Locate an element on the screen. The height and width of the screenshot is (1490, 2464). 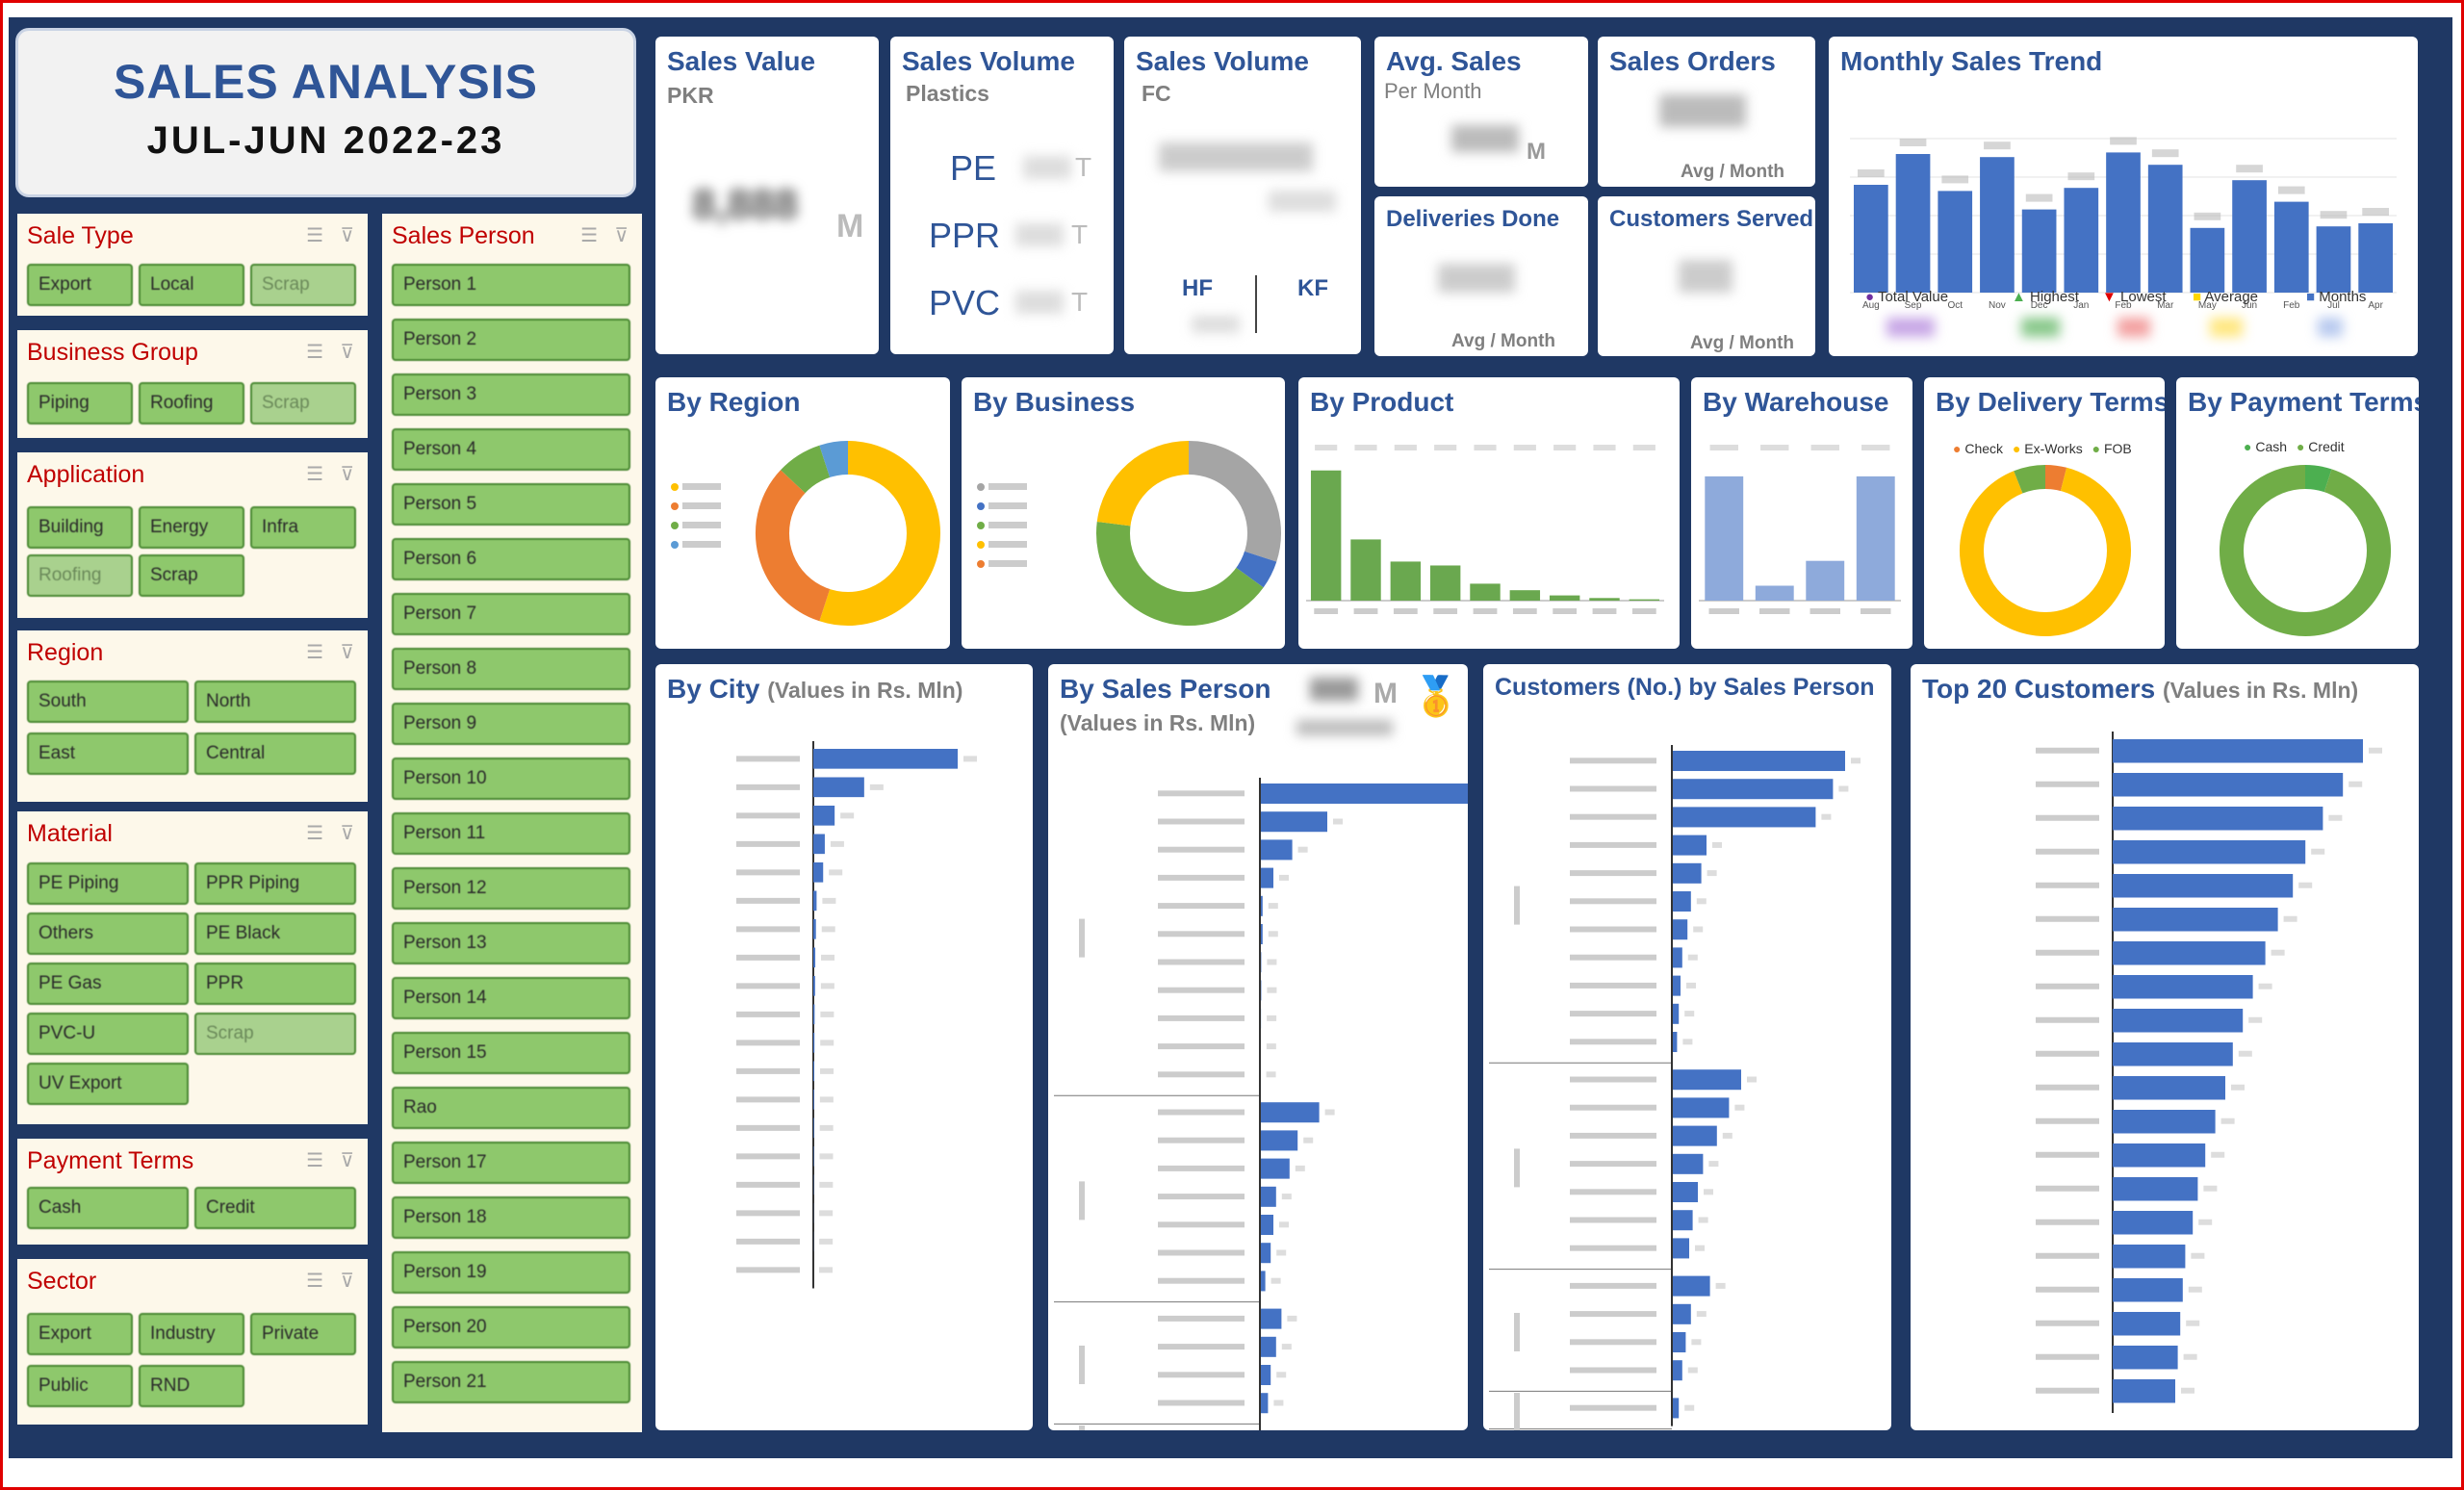
slicer-item: PE Black is located at coordinates (275, 933).